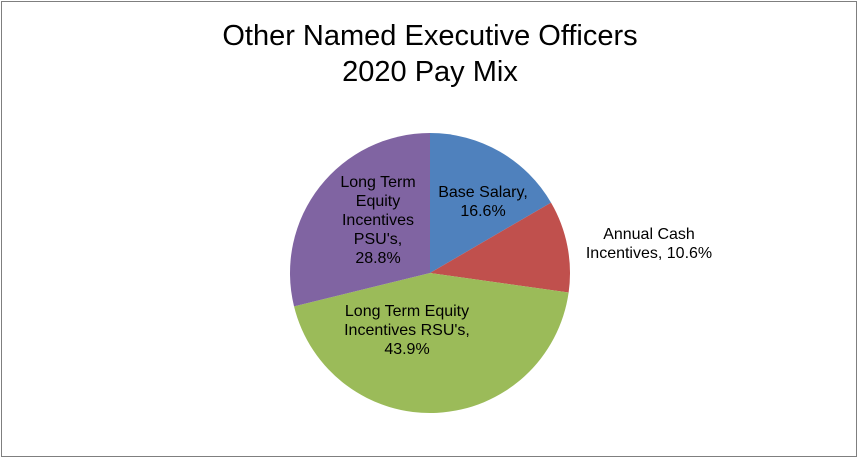 The height and width of the screenshot is (460, 860). What do you see at coordinates (406, 349) in the screenshot?
I see `pie-slice-label-line: 43.9%` at bounding box center [406, 349].